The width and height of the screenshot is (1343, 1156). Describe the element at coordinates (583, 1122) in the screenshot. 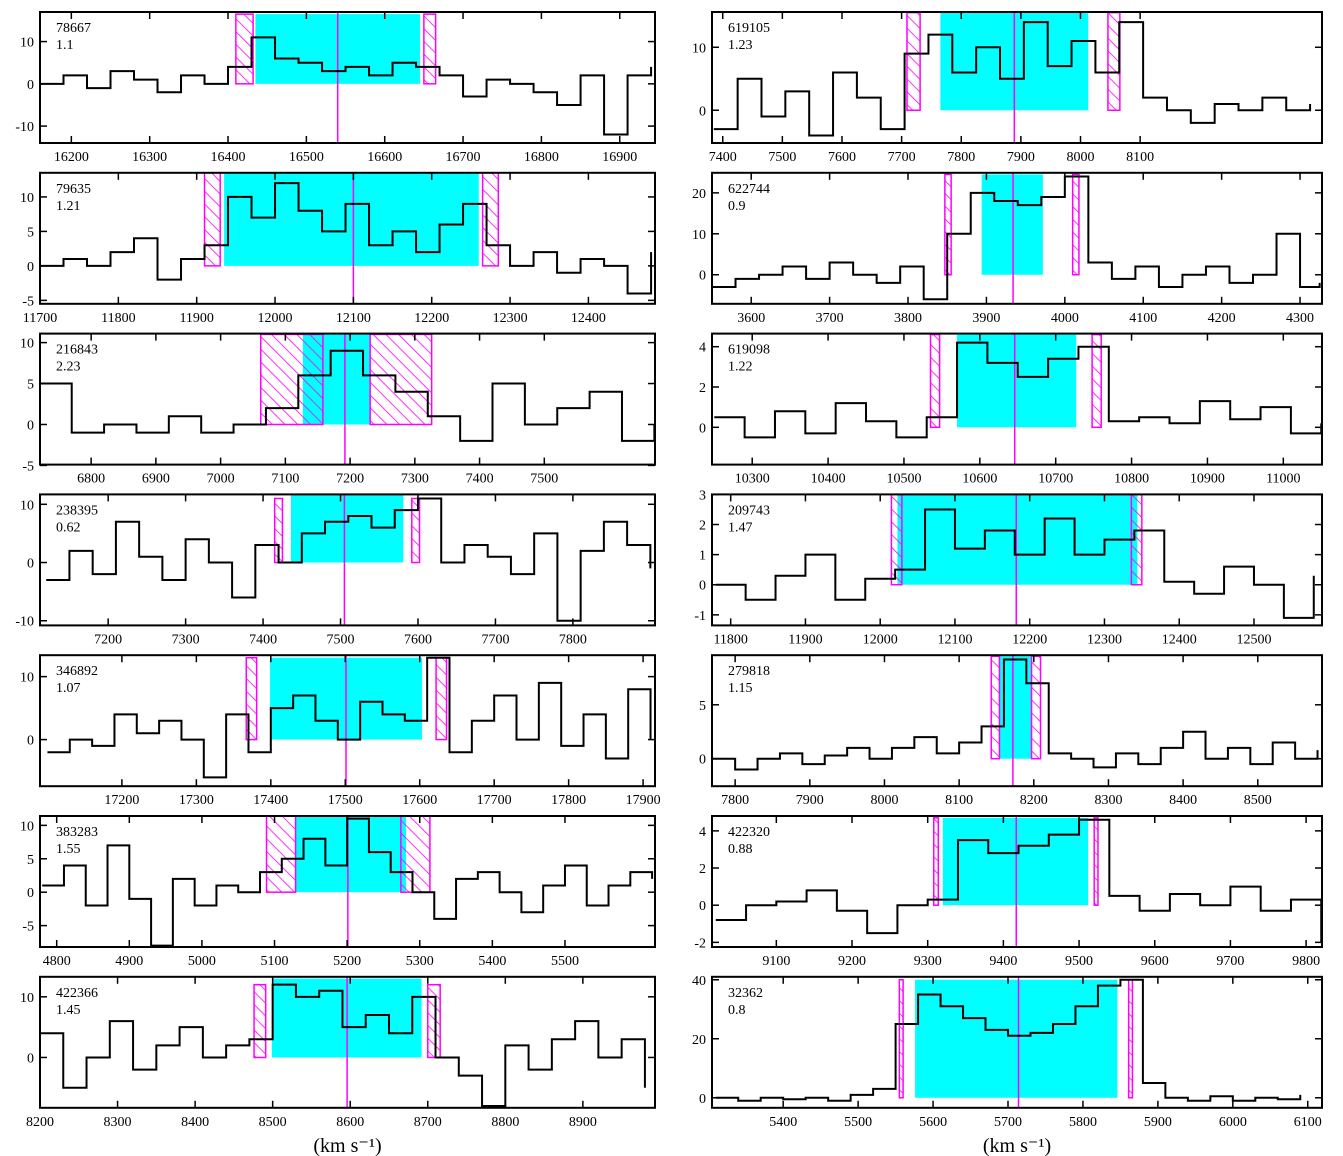

I see `x-tick-label: 8900` at that location.